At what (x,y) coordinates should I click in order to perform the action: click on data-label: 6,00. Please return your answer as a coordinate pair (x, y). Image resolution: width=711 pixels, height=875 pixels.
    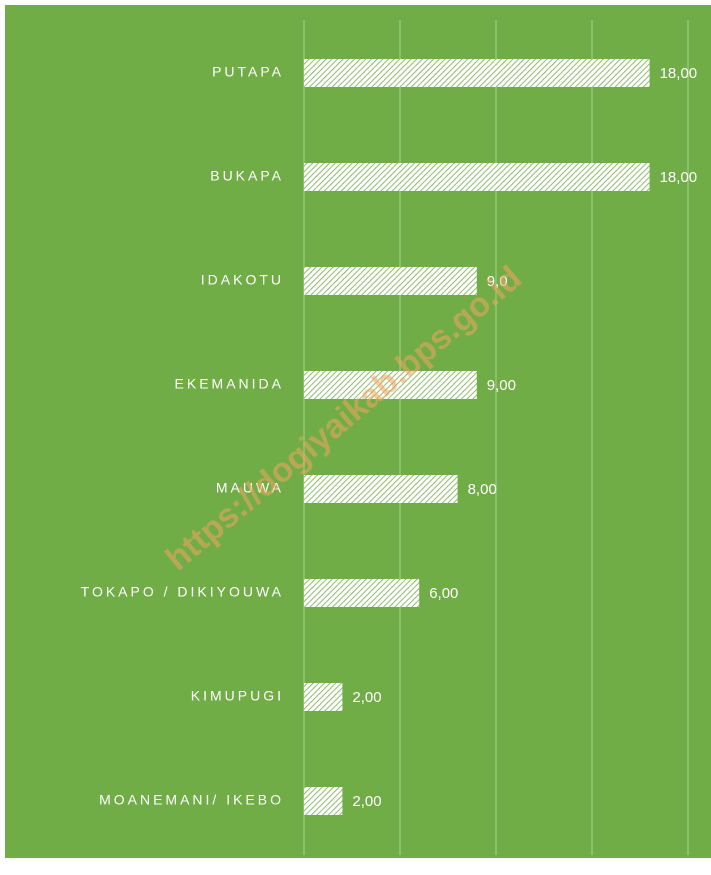
    Looking at the image, I should click on (443, 593).